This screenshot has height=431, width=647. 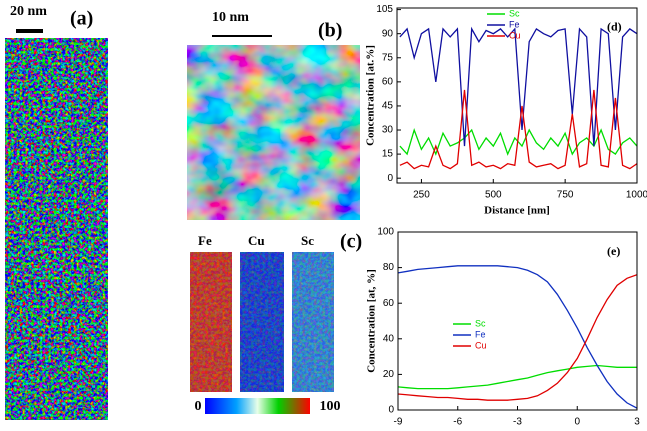 I want to click on y-tick-label: 20, so click(x=389, y=374).